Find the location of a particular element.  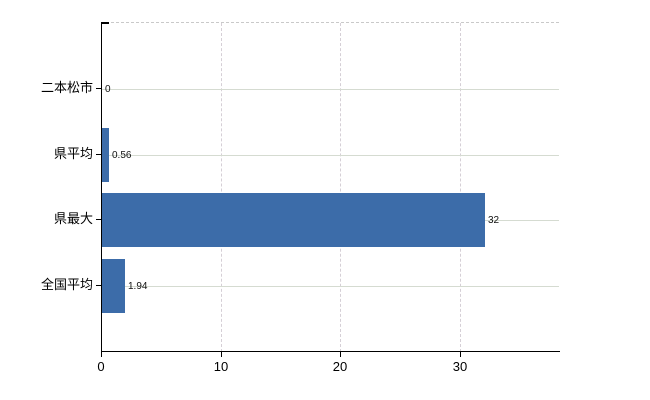

x-tick-label: 30 is located at coordinates (460, 366).